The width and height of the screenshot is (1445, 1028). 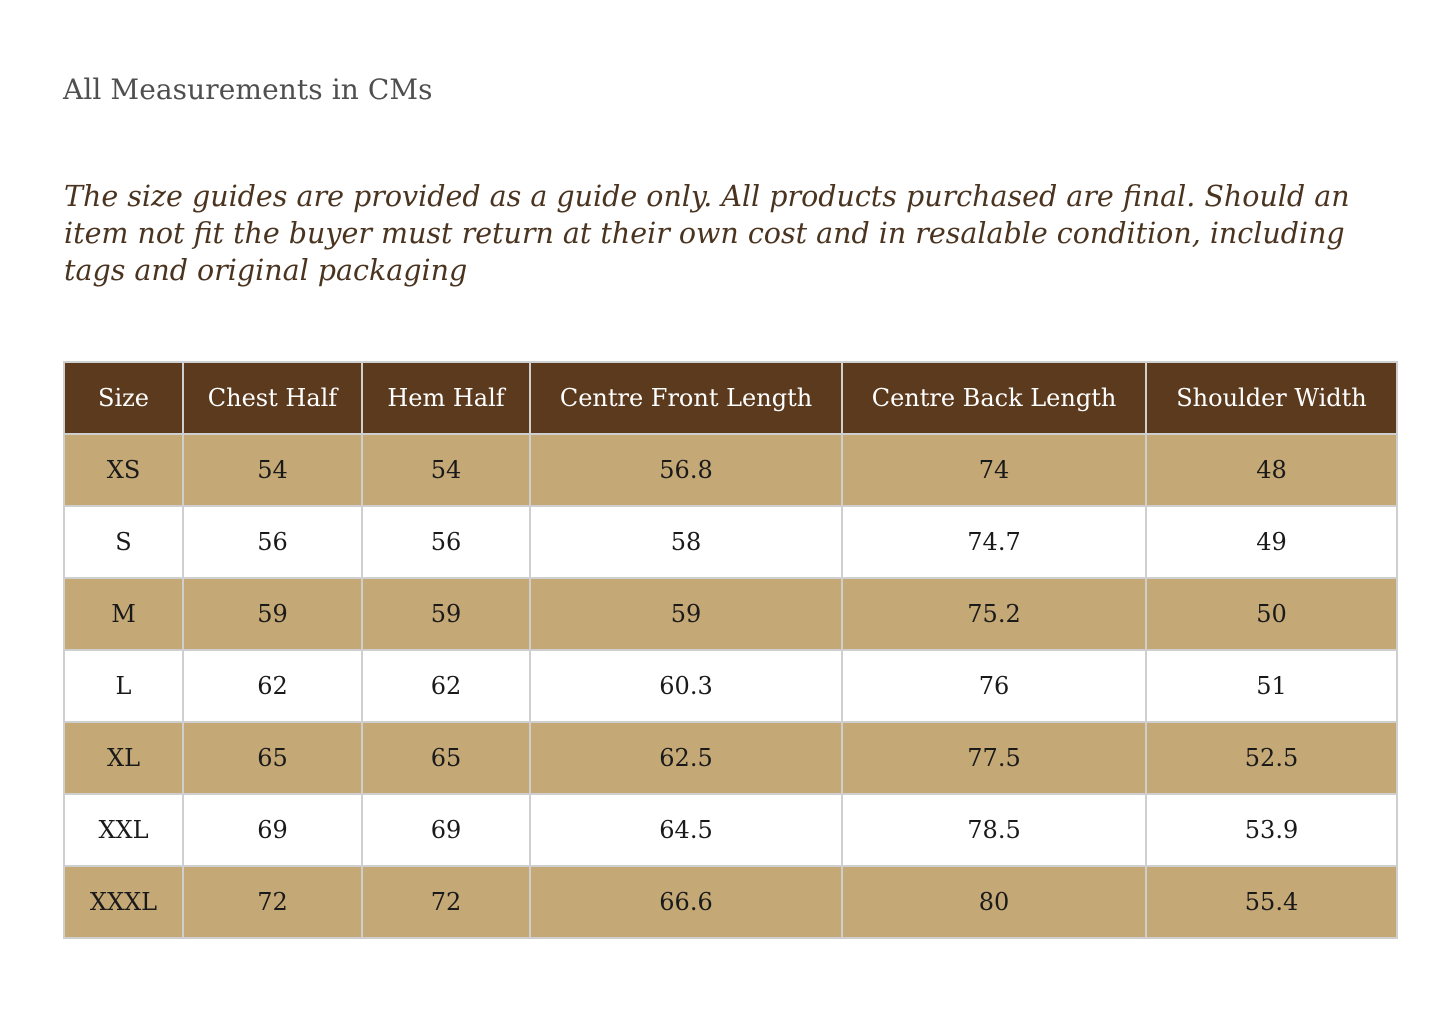 I want to click on shoulder-width-cell: 48, so click(x=1271, y=470).